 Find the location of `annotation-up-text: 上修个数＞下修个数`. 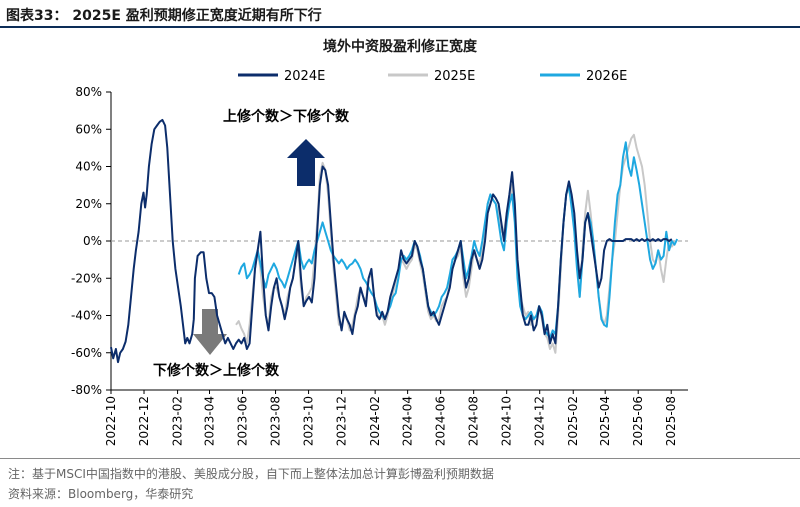

annotation-up-text: 上修个数＞下修个数 is located at coordinates (286, 116).